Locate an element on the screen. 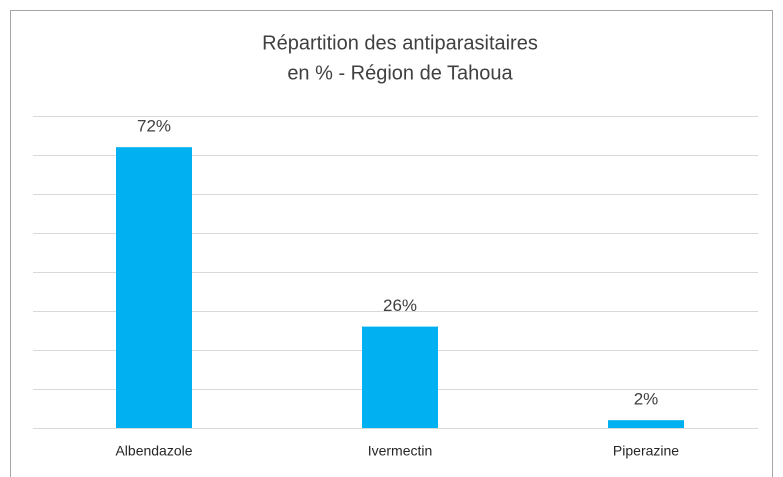 The height and width of the screenshot is (477, 783). x-tick-label: Albendazole is located at coordinates (153, 451).